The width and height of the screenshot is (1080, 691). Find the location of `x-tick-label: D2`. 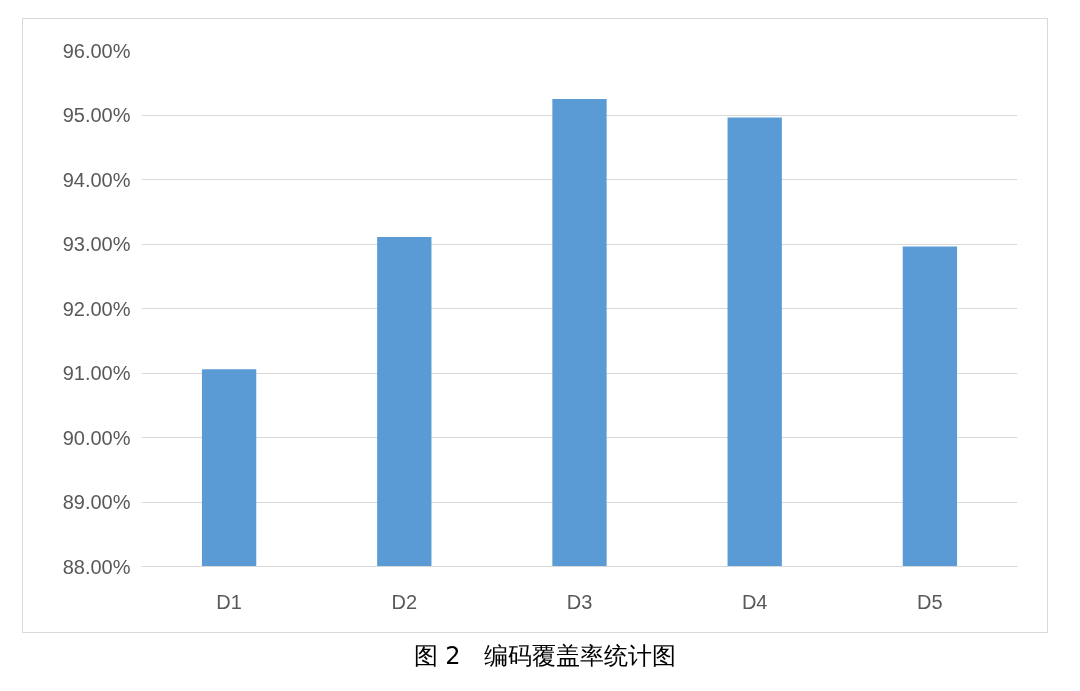

x-tick-label: D2 is located at coordinates (404, 601).